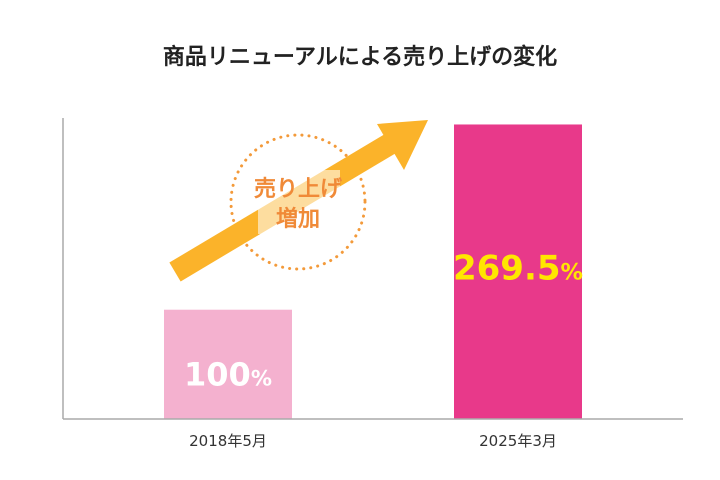 This screenshot has width=720, height=480. What do you see at coordinates (373, 441) in the screenshot?
I see `category-labels: 2018年5月 2025年3月` at bounding box center [373, 441].